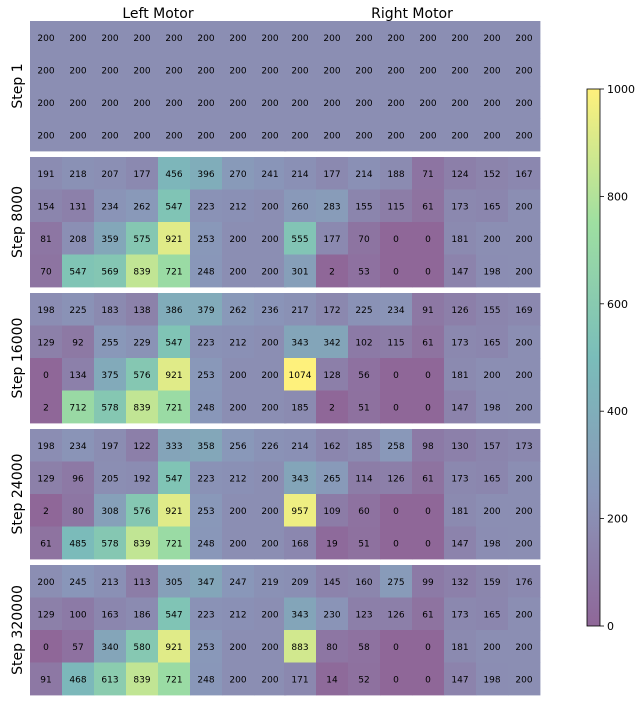  What do you see at coordinates (141, 648) in the screenshot?
I see `cell-value-label: 580` at bounding box center [141, 648].